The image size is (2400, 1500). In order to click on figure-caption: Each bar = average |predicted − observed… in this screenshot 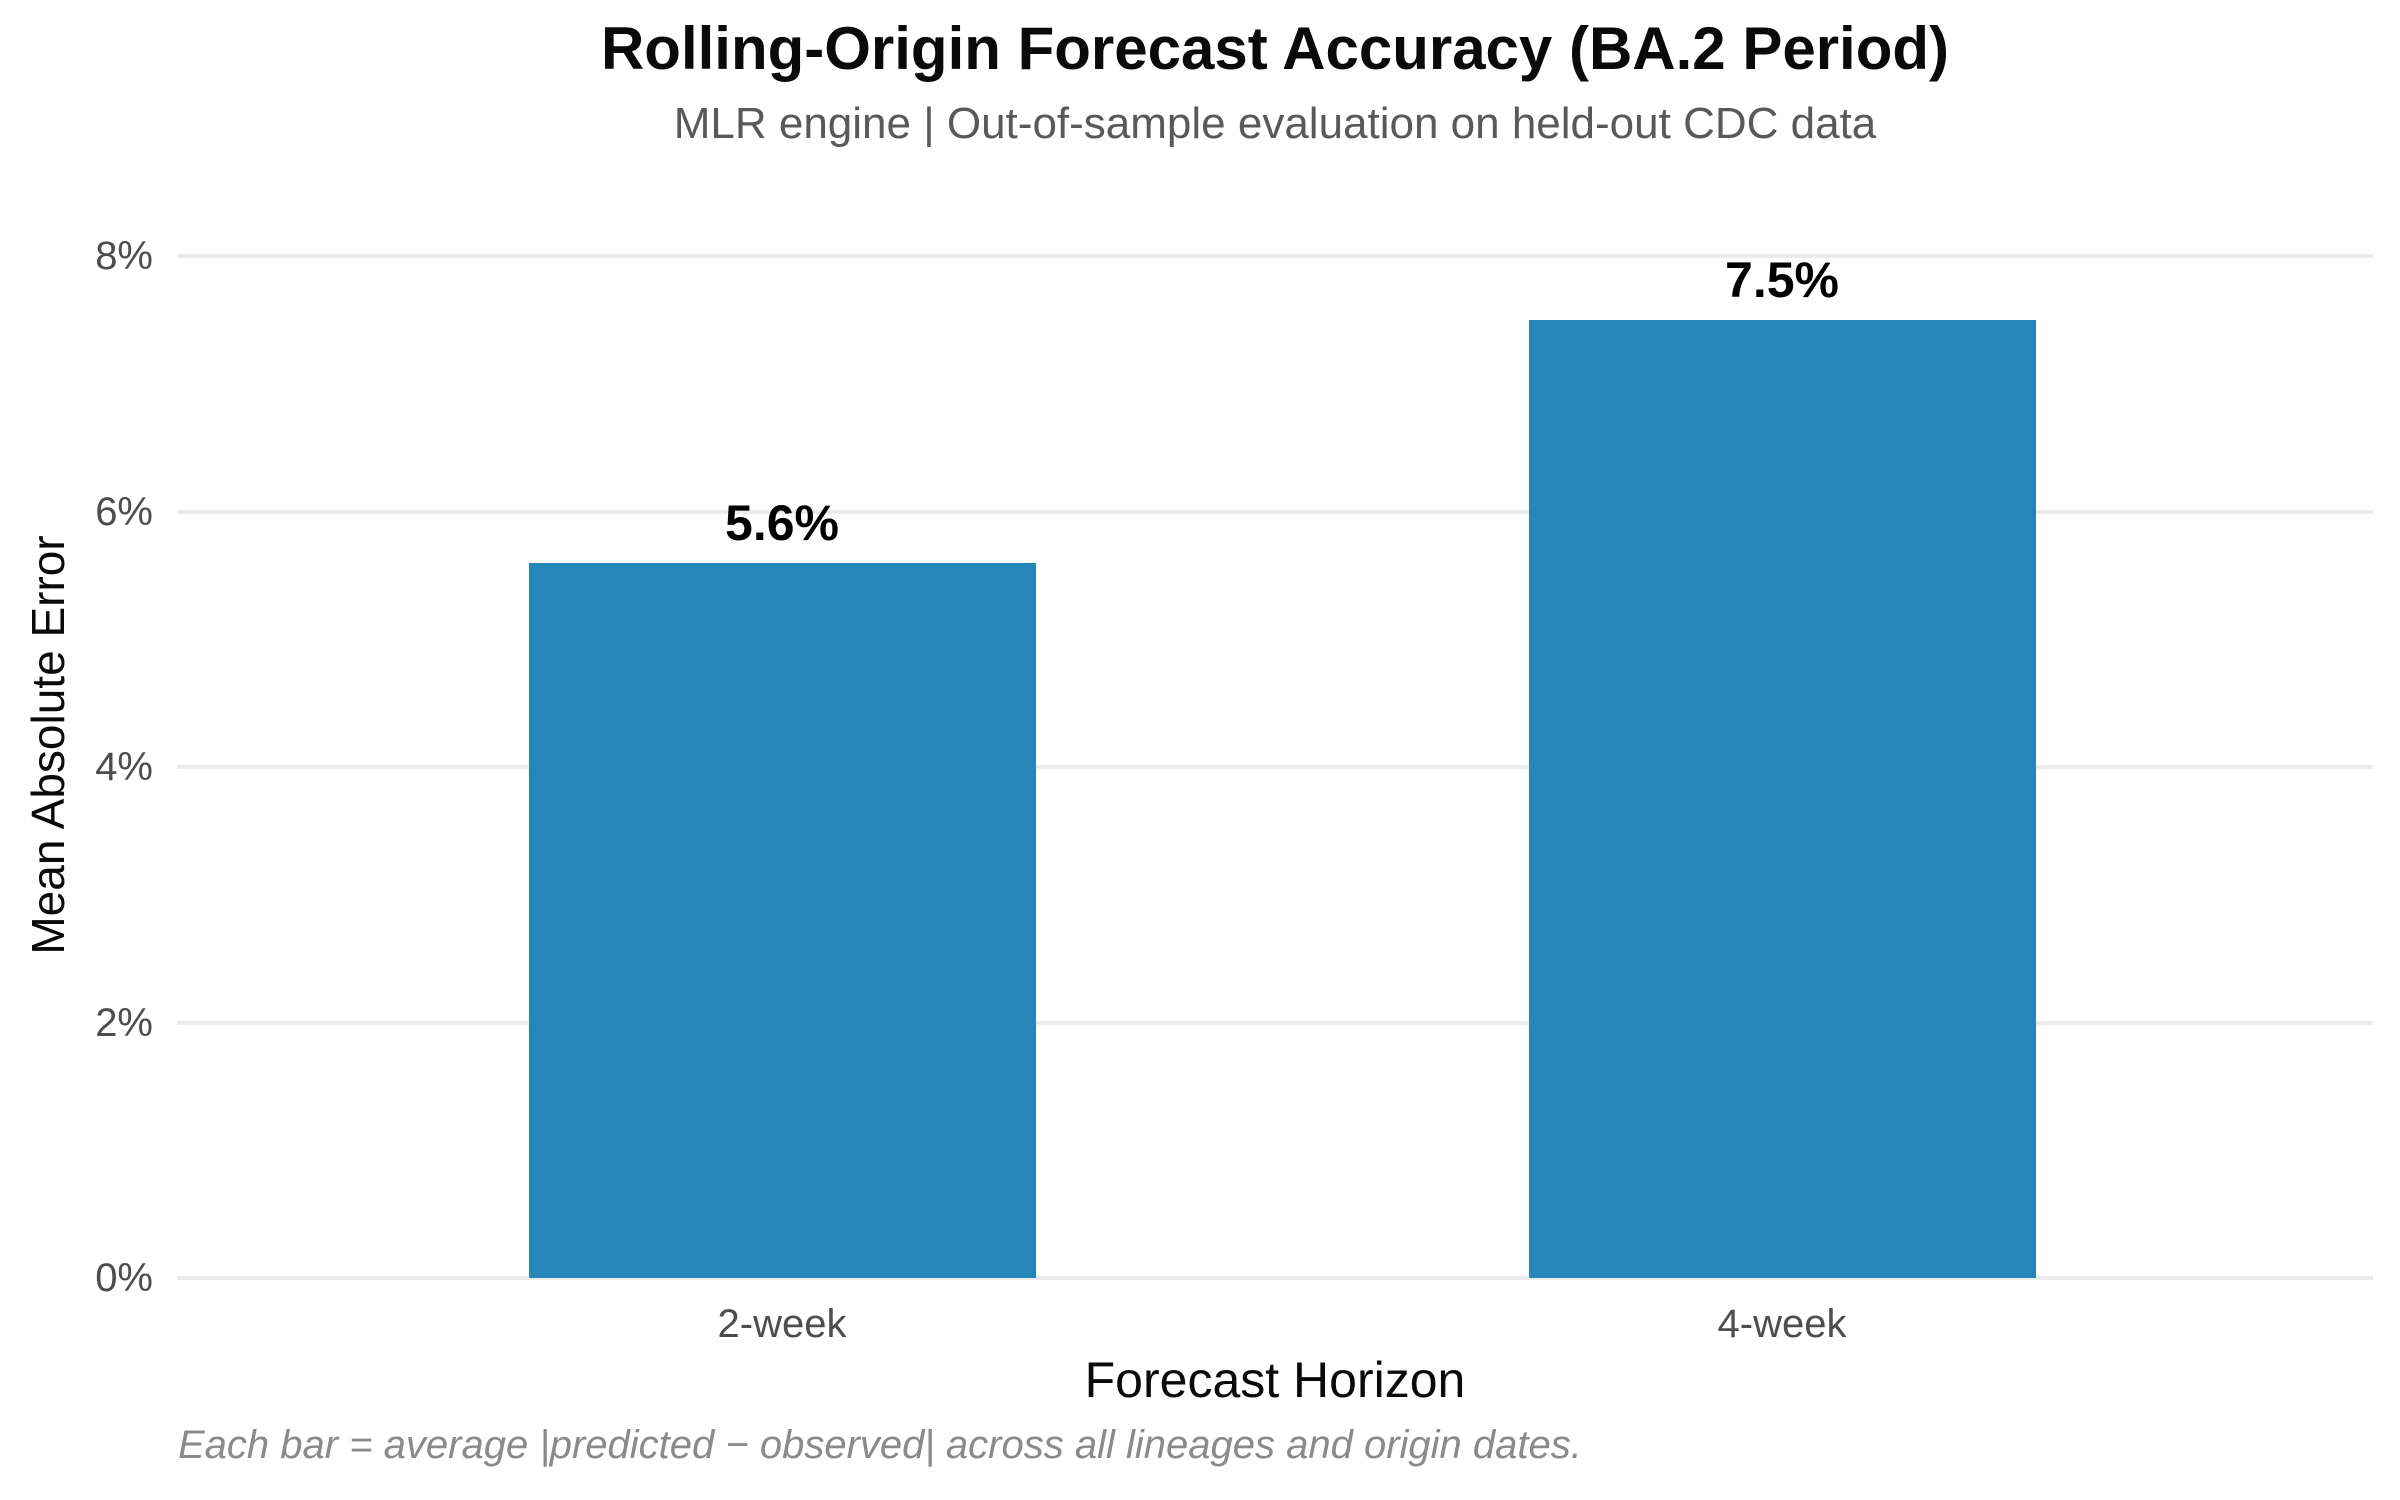, I will do `click(880, 1445)`.